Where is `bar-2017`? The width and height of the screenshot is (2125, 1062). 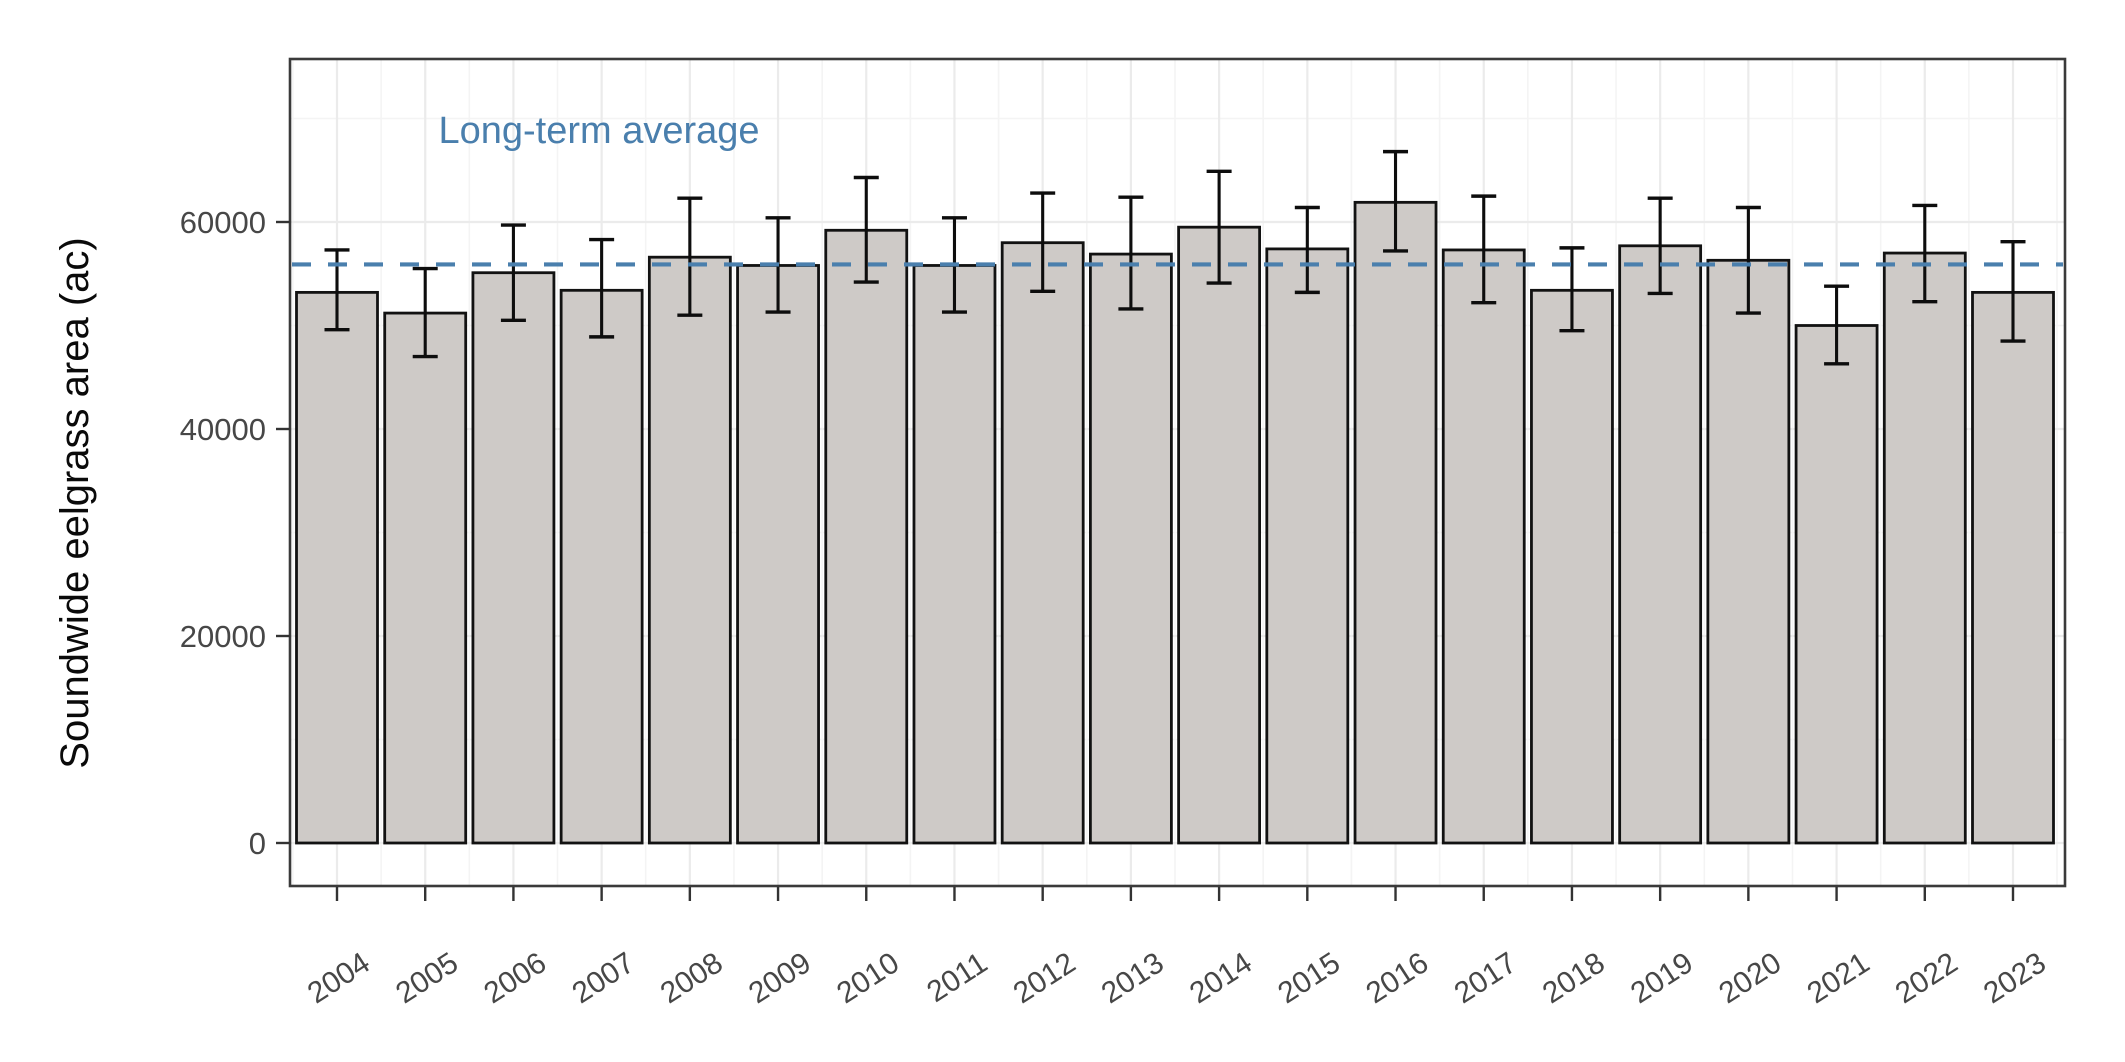
bar-2017 is located at coordinates (1483, 546).